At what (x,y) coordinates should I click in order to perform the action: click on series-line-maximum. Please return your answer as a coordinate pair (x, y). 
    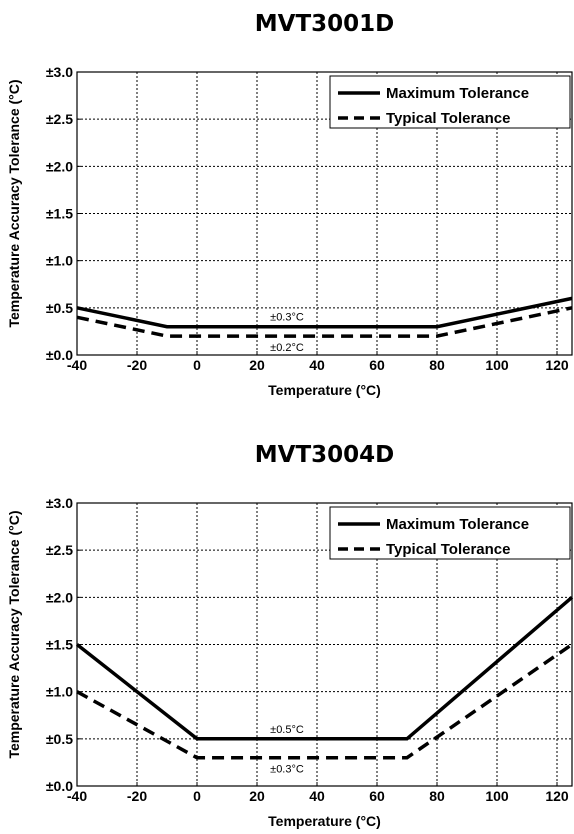
    Looking at the image, I should click on (324, 312).